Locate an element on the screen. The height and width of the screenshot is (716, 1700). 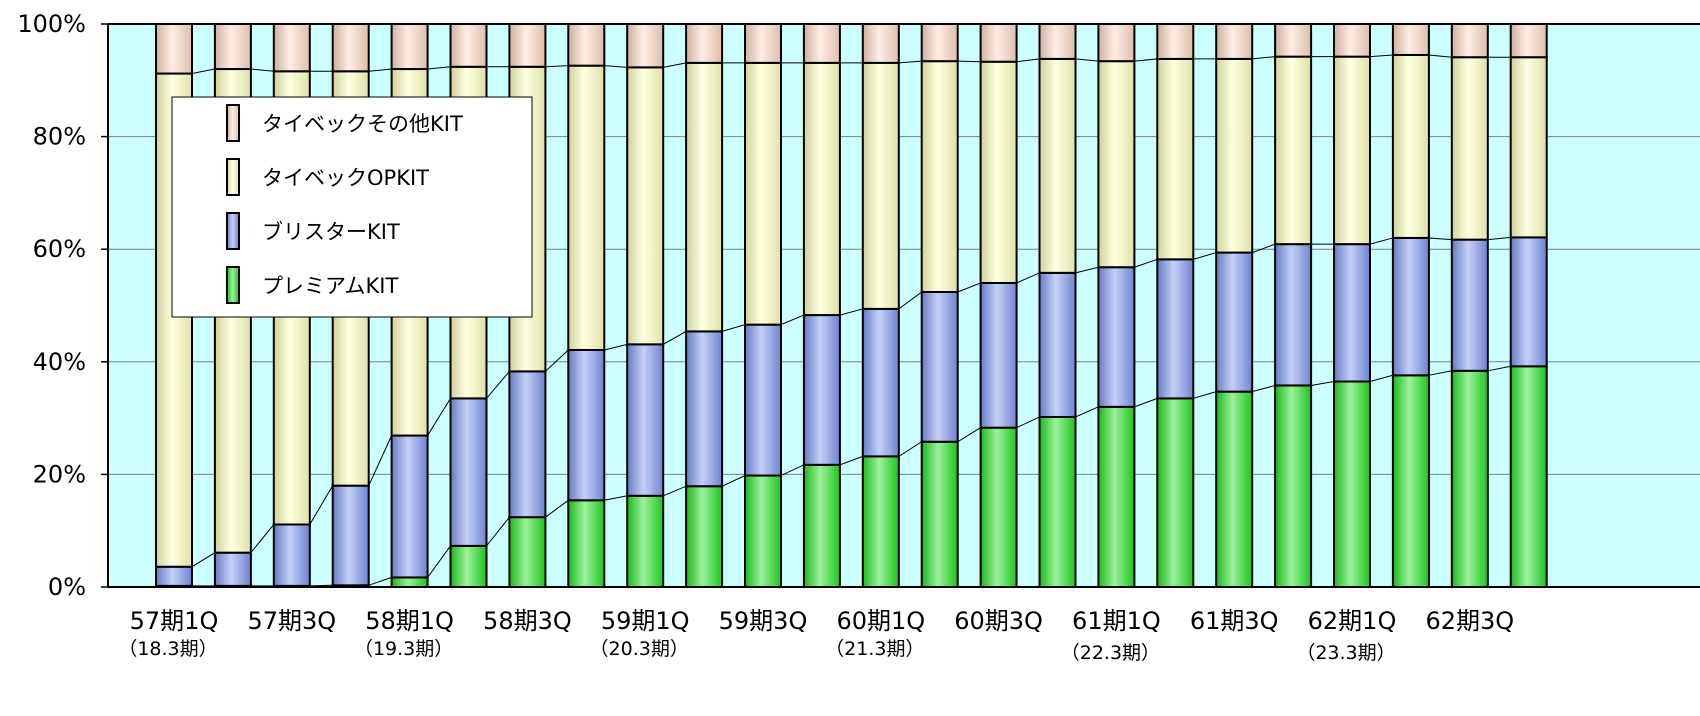
x-tick-sublabel: （23.3期） is located at coordinates (1345, 653).